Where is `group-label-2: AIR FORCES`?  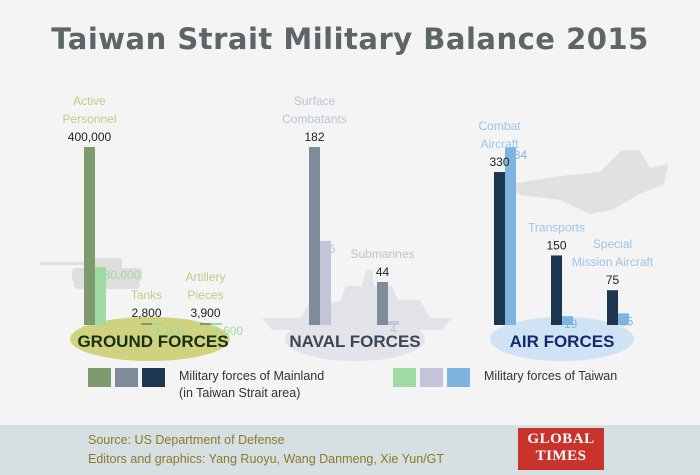
group-label-2: AIR FORCES is located at coordinates (562, 341).